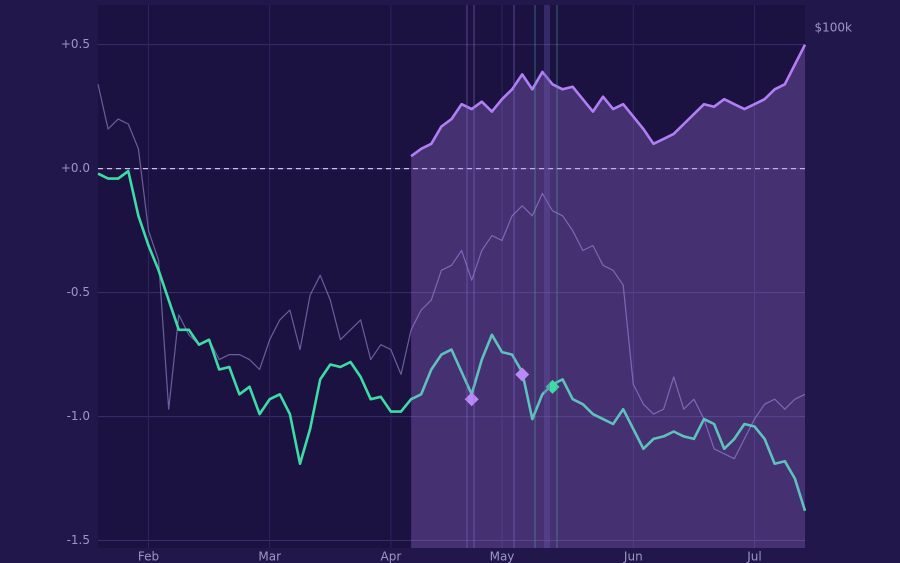 The width and height of the screenshot is (900, 563). I want to click on y-tick-label: -1.5, so click(78, 540).